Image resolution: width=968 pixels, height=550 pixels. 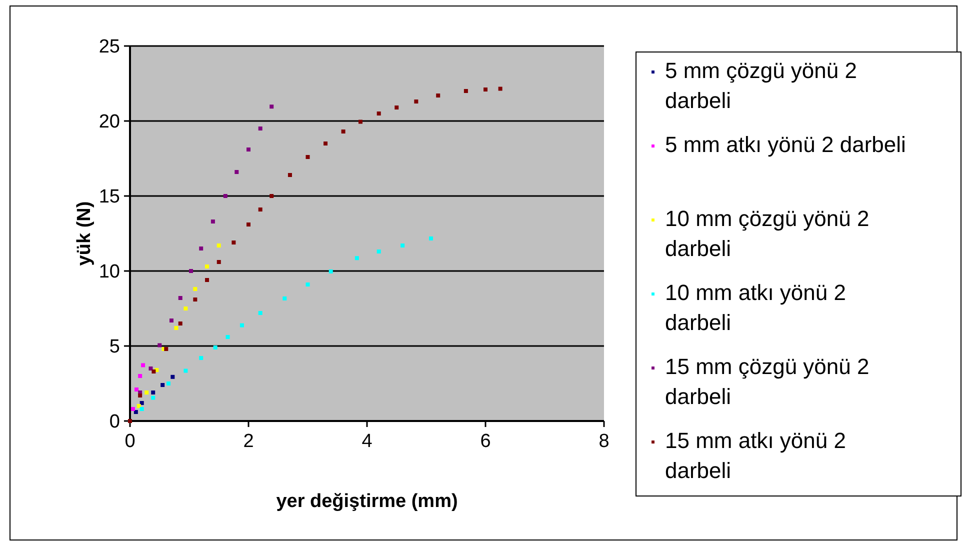 I want to click on legend-label: 5 mm atkı yönü 2 darbeli, so click(x=785, y=144).